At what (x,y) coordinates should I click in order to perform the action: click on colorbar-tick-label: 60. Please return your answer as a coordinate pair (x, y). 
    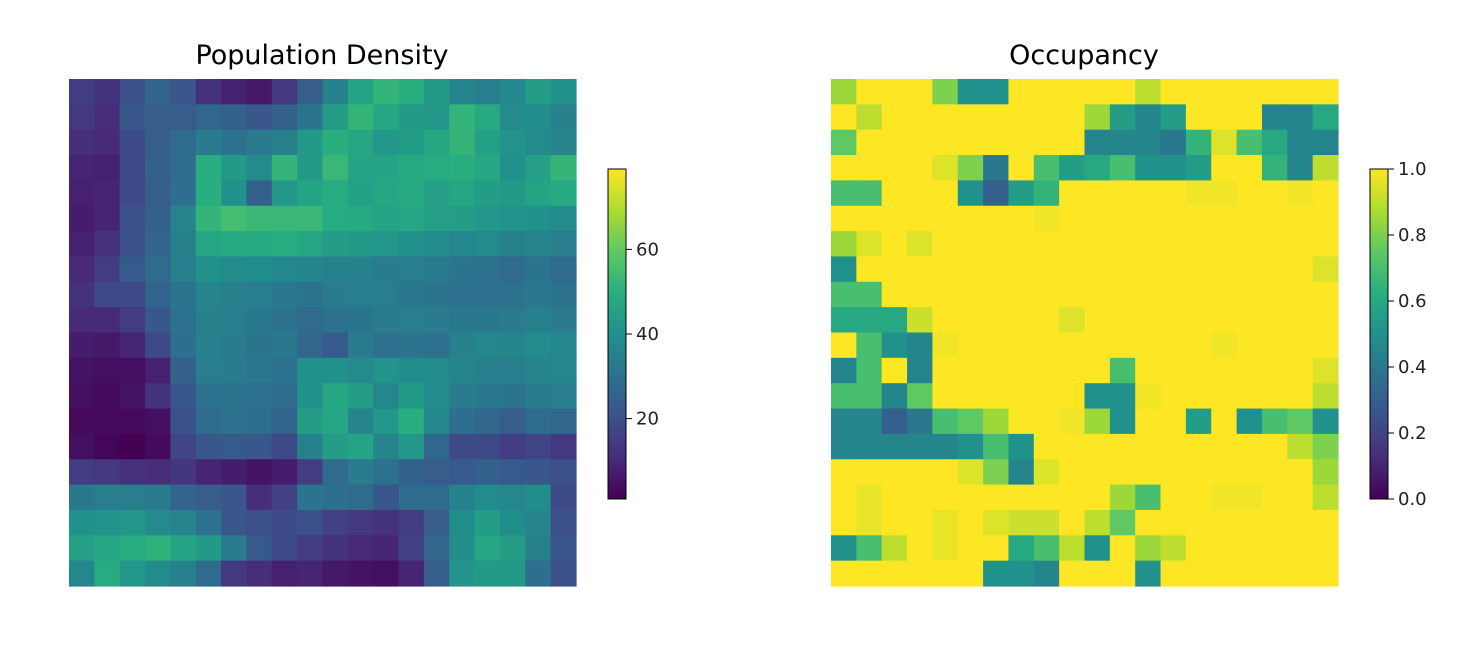
    Looking at the image, I should click on (647, 249).